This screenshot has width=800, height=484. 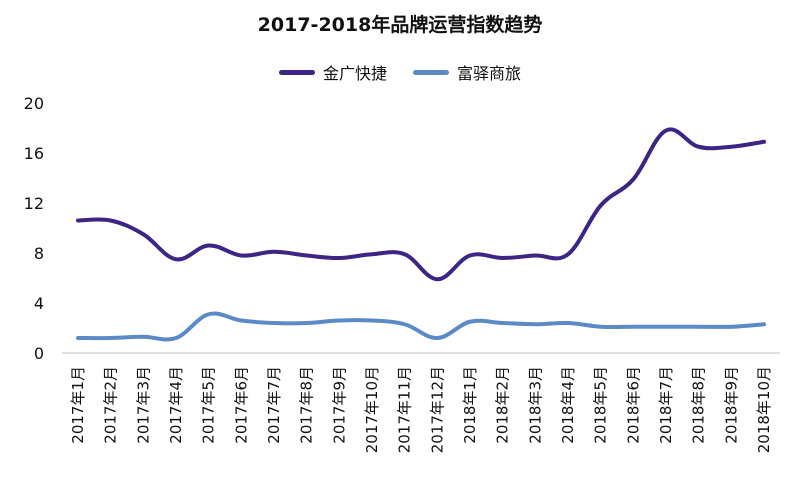 I want to click on x-tick-label-12: 2018年1月, so click(x=470, y=405).